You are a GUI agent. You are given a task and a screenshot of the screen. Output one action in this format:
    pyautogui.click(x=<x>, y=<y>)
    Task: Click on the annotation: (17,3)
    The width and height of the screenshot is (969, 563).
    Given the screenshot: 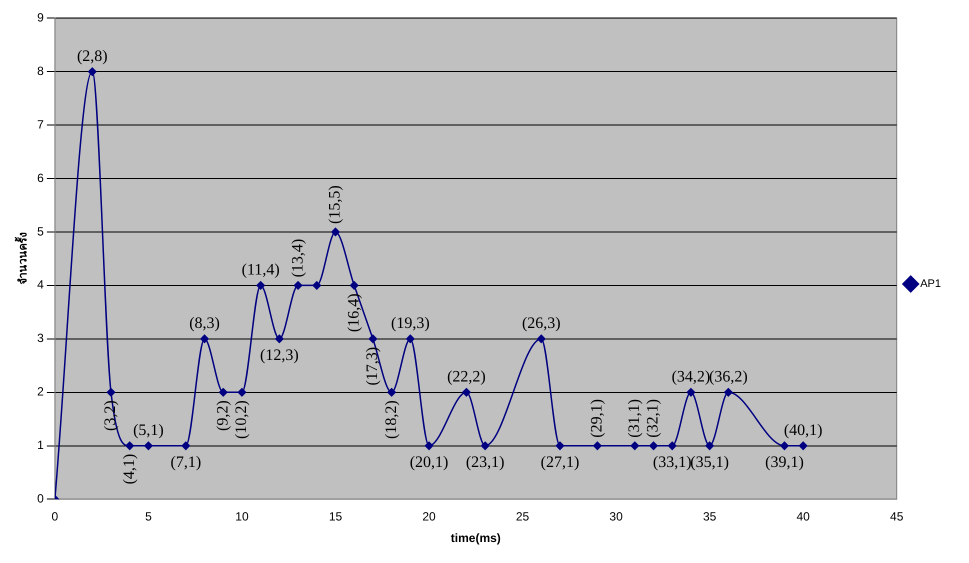 What is the action you would take?
    pyautogui.click(x=373, y=366)
    